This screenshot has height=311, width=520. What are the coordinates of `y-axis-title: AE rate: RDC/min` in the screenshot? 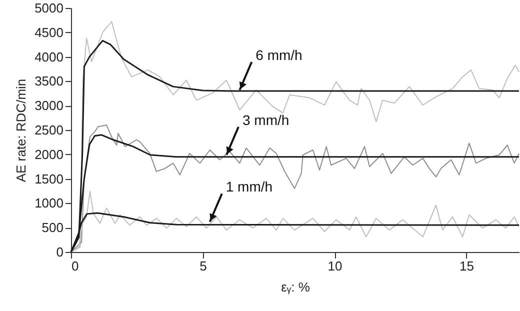 It's located at (21, 130).